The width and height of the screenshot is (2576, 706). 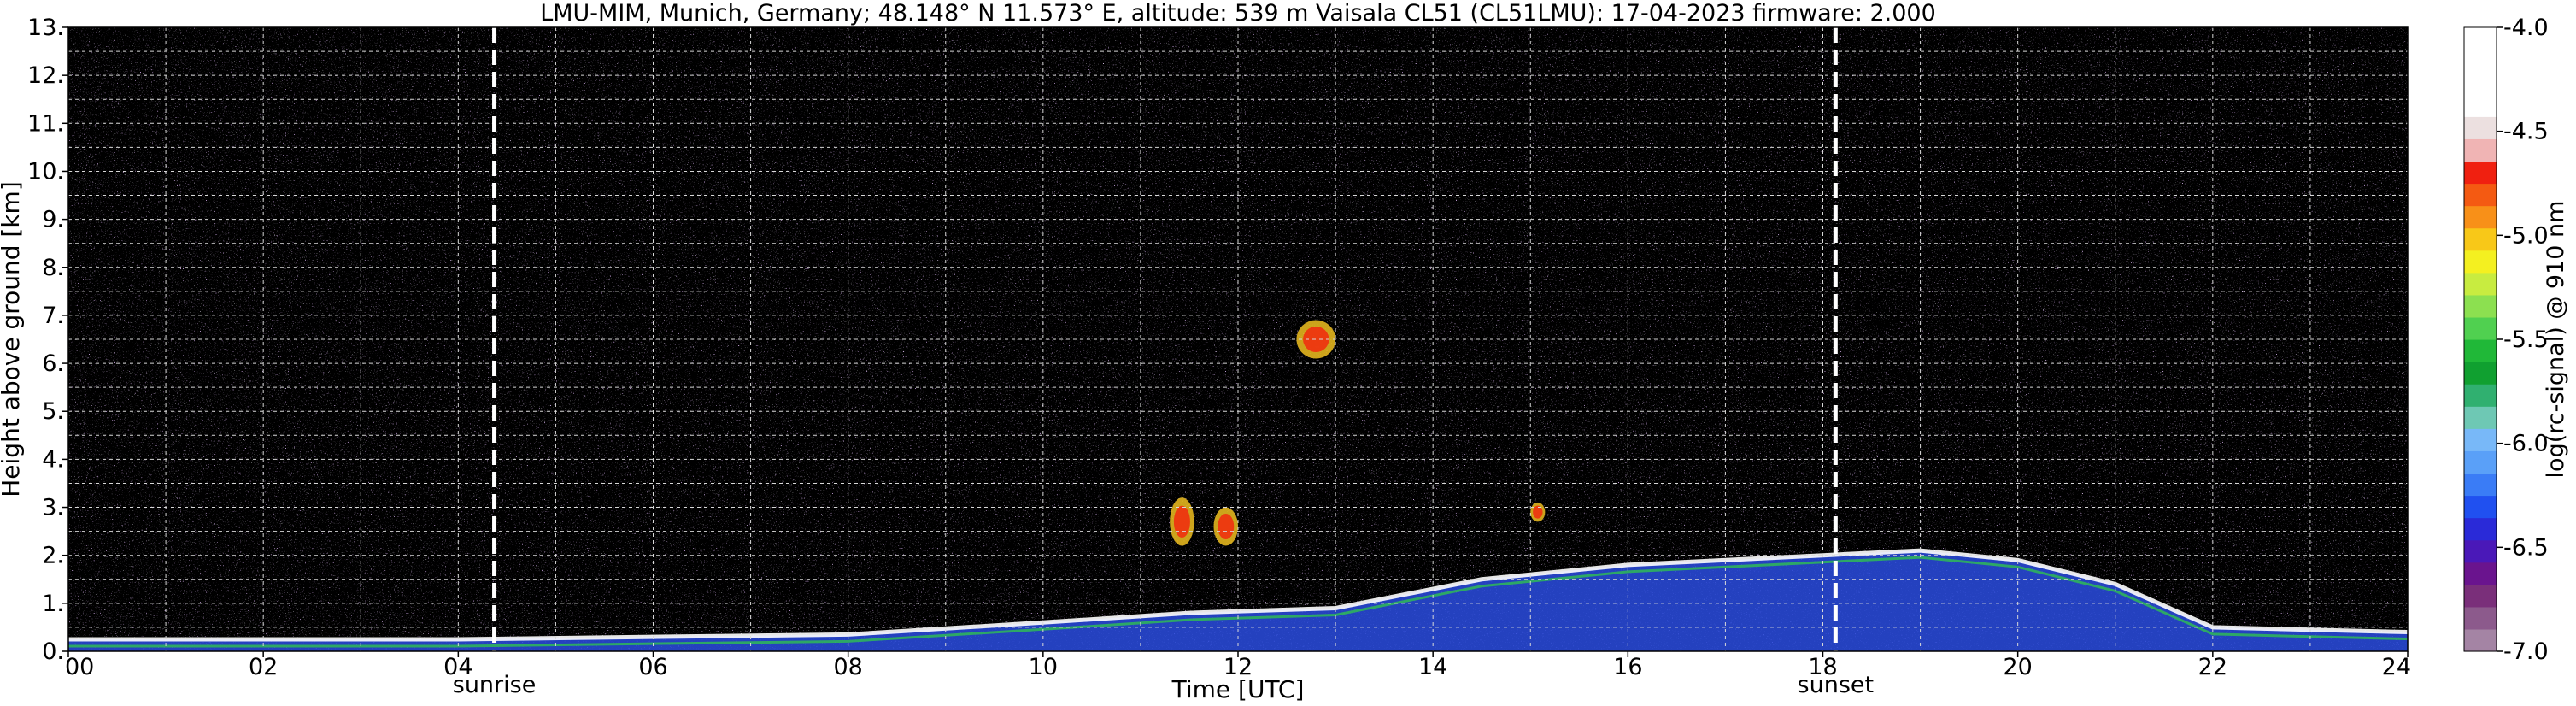 I want to click on marker-label-sunset: sunset, so click(x=1836, y=685).